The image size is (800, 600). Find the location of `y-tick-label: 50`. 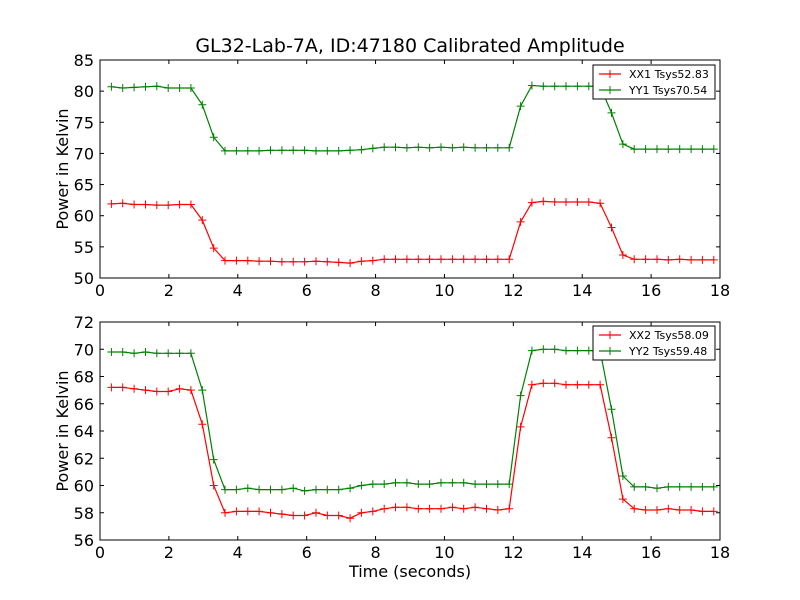

y-tick-label: 50 is located at coordinates (84, 278).